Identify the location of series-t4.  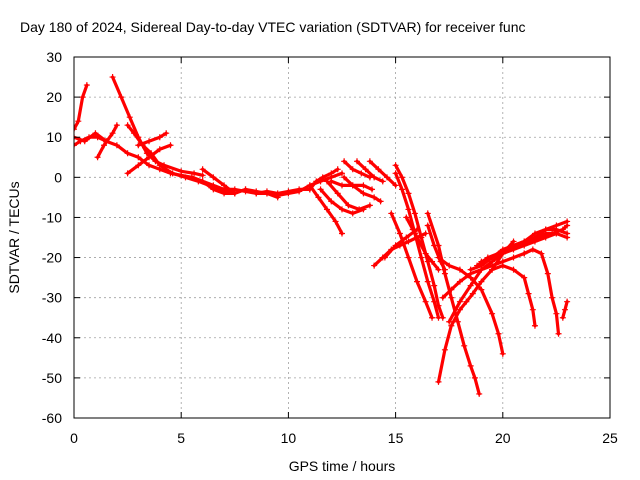
(107, 141).